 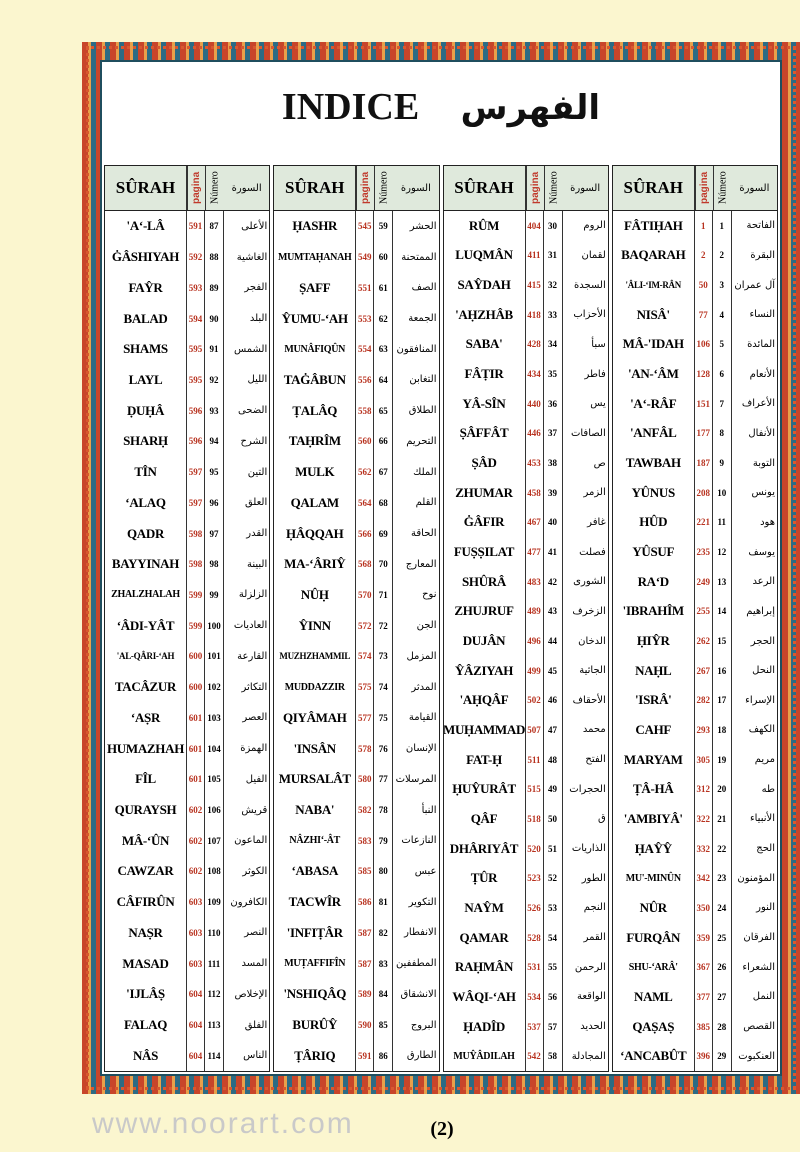 What do you see at coordinates (553, 670) in the screenshot?
I see `surah-number: 45` at bounding box center [553, 670].